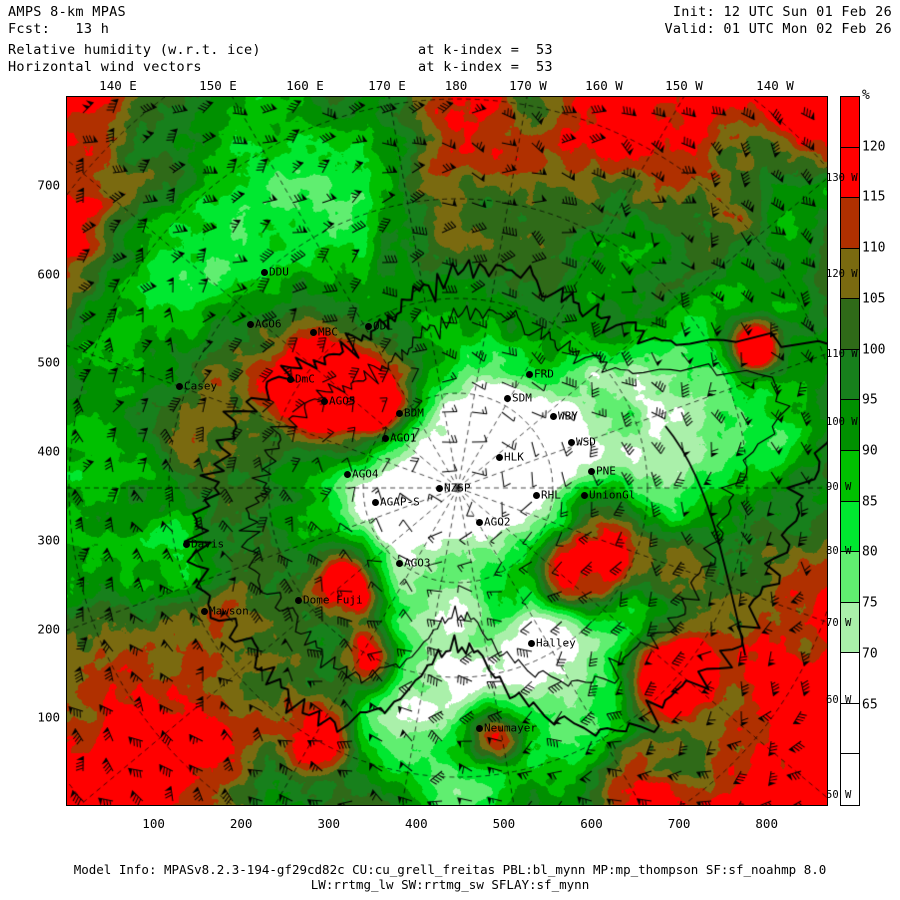 This screenshot has width=900, height=900. Describe the element at coordinates (67, 12) in the screenshot. I see `model-title: AMPS 8-km MPAS` at that location.